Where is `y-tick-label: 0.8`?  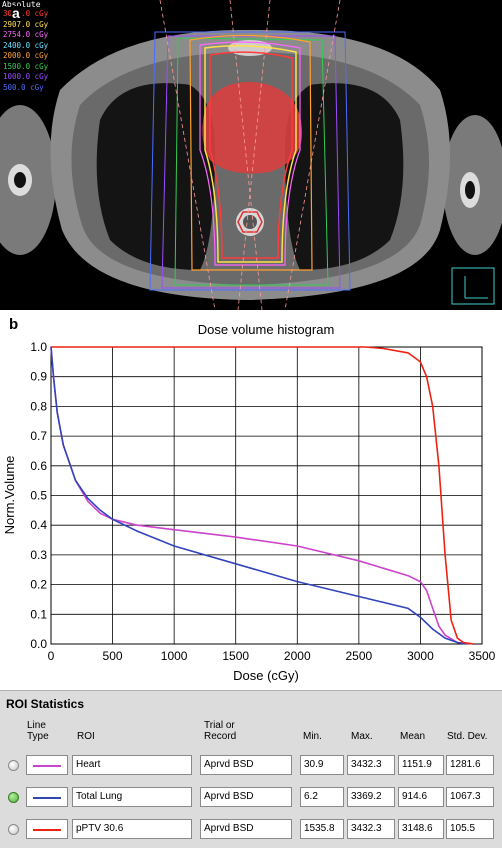
y-tick-label: 0.8 is located at coordinates (38, 406).